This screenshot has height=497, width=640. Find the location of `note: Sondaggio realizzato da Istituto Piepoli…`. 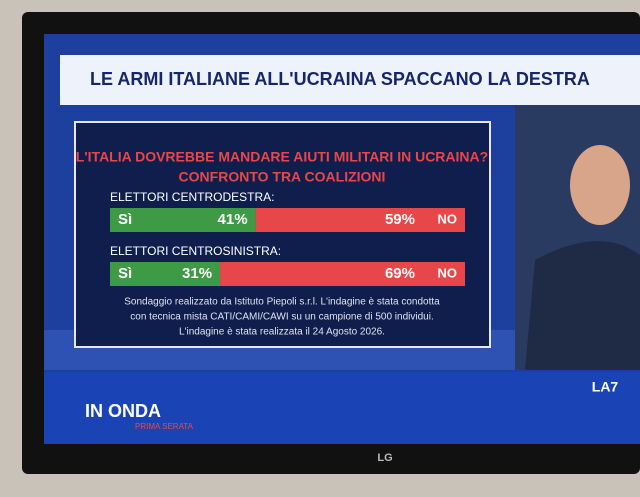

note: Sondaggio realizzato da Istituto Piepoli… is located at coordinates (282, 302).